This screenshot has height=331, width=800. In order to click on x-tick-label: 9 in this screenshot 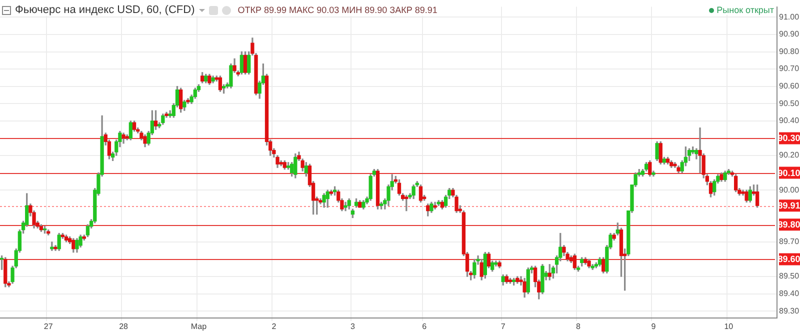, I will do `click(653, 326)`.